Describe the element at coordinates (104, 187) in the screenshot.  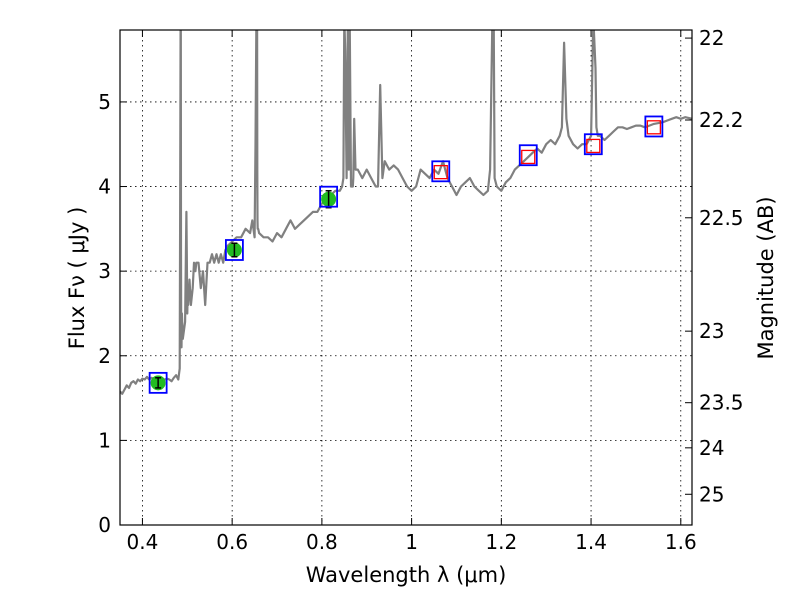
I see `y-tick-label: 4` at that location.